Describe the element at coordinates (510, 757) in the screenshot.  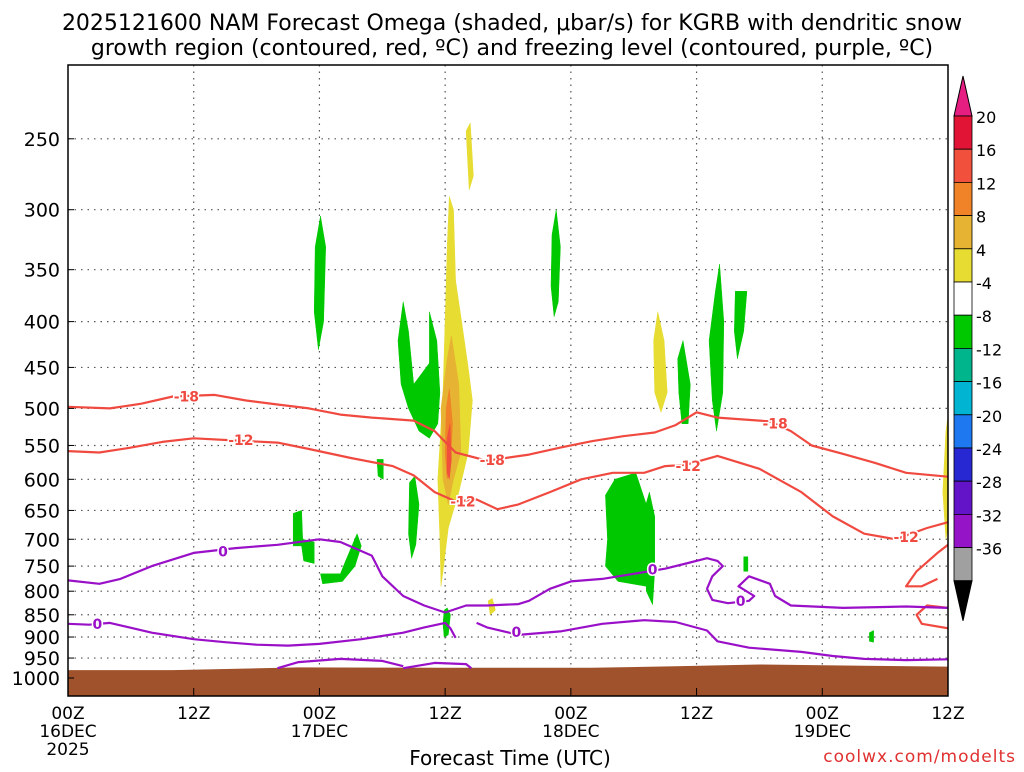
I see `x-axis-label: Forecast Time (UTC)` at that location.